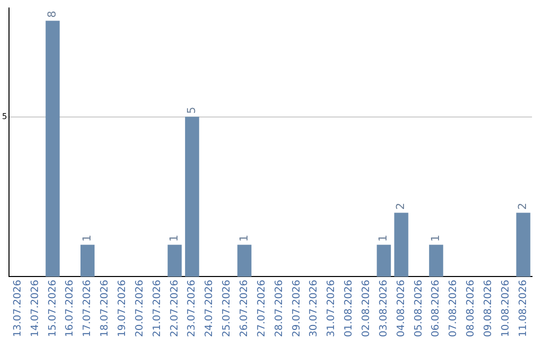 This screenshot has height=340, width=540. What do you see at coordinates (18, 309) in the screenshot?
I see `x-tick-label: 13.07.2026` at bounding box center [18, 309].